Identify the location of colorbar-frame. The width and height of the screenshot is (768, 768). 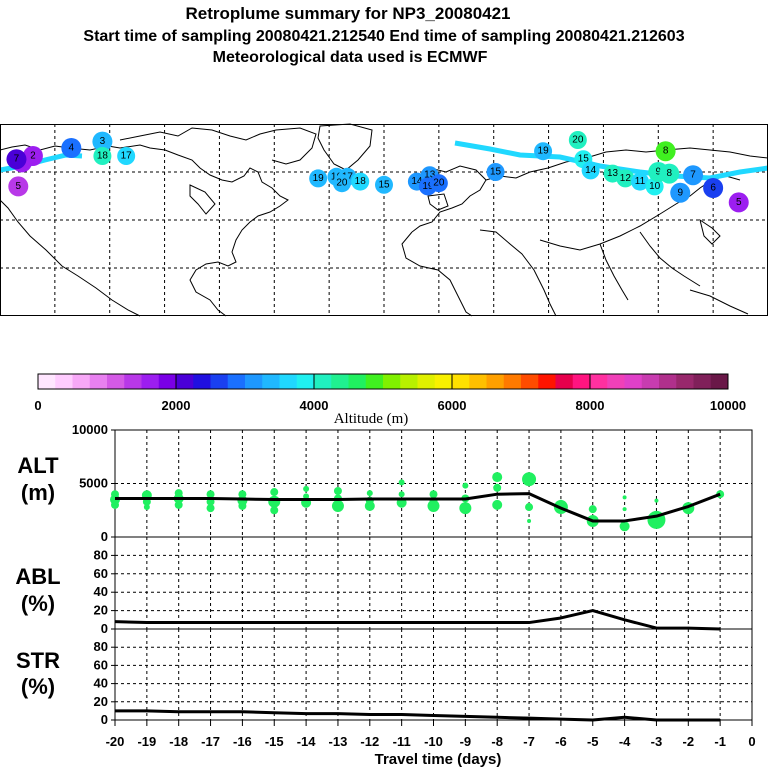
(383, 381).